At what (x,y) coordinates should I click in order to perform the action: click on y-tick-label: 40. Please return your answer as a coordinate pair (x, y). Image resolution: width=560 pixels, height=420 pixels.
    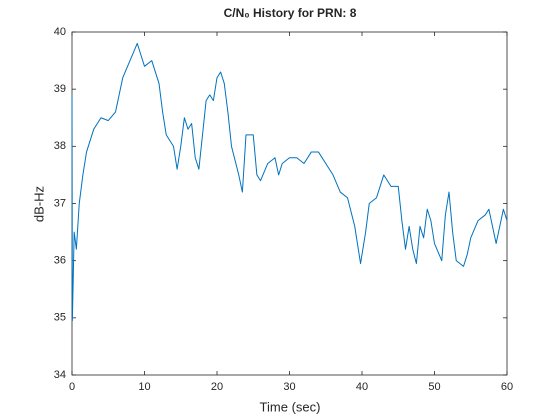
    Looking at the image, I should click on (60, 32).